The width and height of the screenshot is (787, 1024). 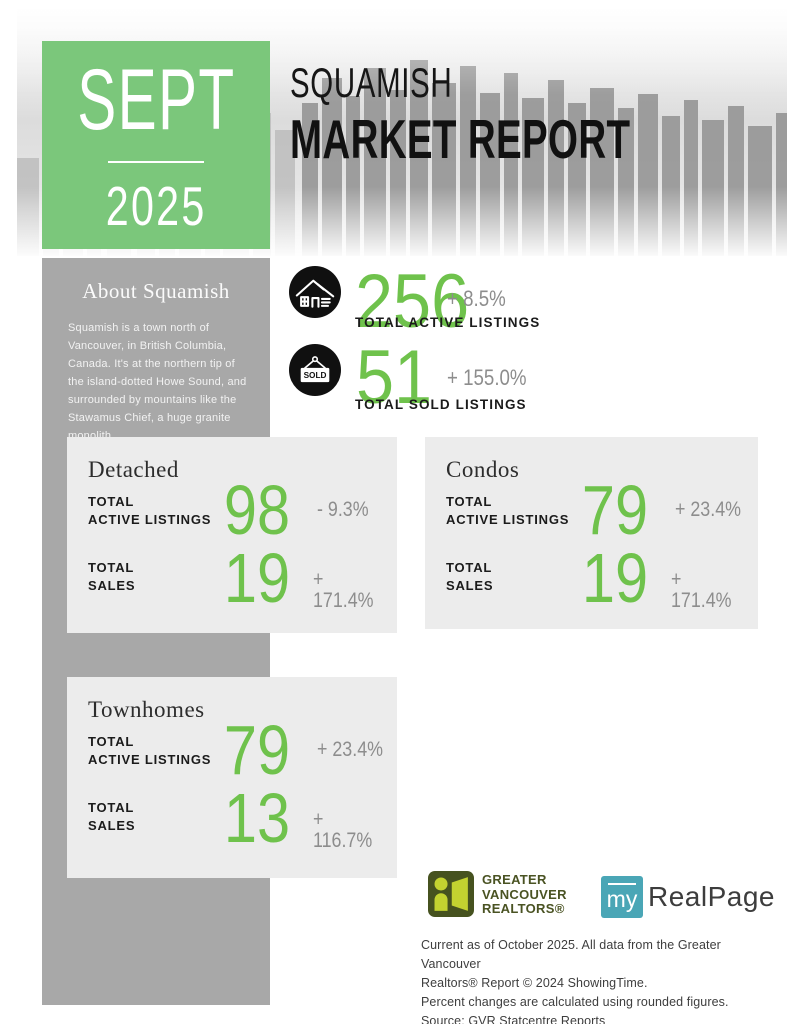 What do you see at coordinates (257, 510) in the screenshot?
I see `detached-active-listings-value: 98` at bounding box center [257, 510].